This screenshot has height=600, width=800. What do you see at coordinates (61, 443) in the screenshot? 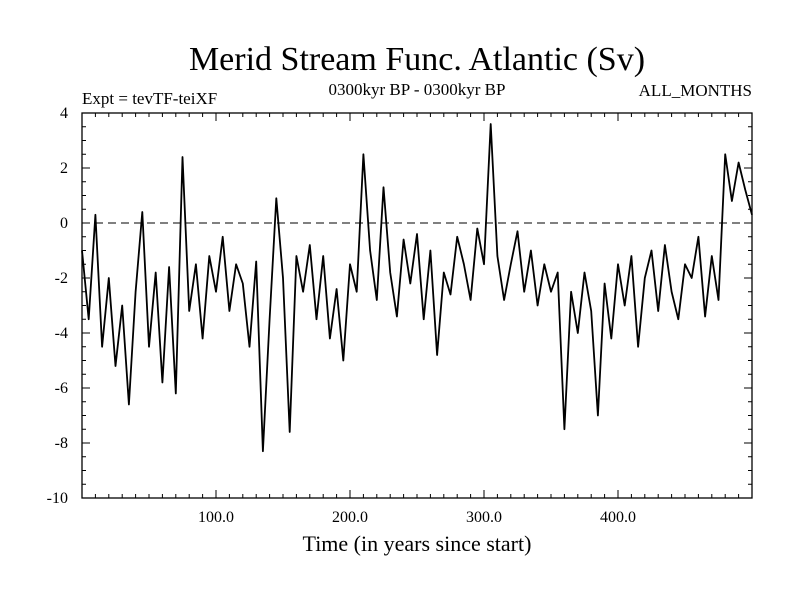
I see `y-tick-label: -8` at bounding box center [61, 443].